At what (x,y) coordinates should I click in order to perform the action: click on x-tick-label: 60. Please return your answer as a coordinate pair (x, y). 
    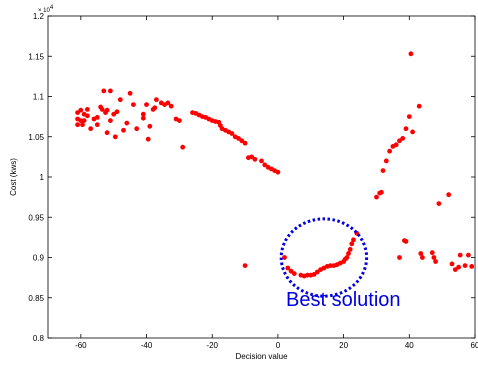
    Looking at the image, I should click on (474, 345).